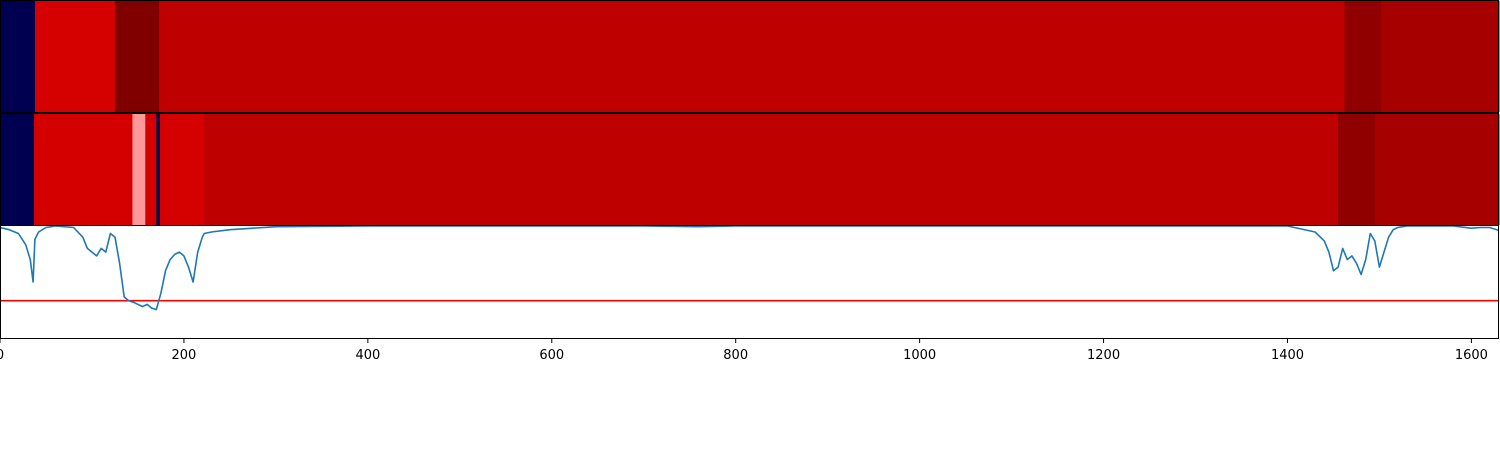 Image resolution: width=1500 pixels, height=450 pixels. What do you see at coordinates (919, 355) in the screenshot?
I see `x-tick-label-1000: 1000` at bounding box center [919, 355].